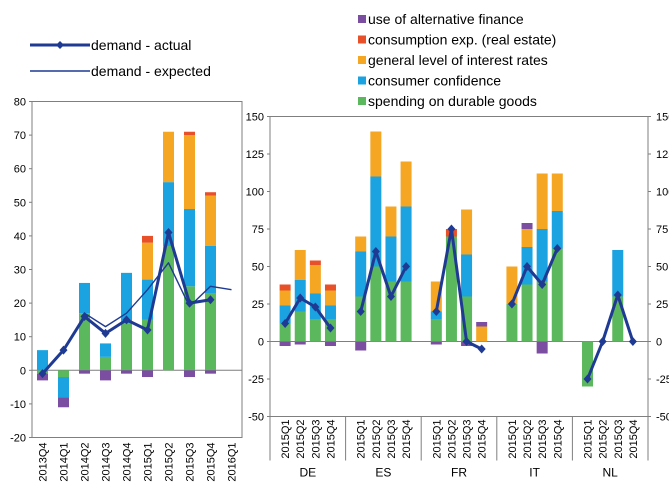 This screenshot has width=669, height=484. Describe the element at coordinates (662, 118) in the screenshot. I see `y-tick-label-right: 150` at that location.